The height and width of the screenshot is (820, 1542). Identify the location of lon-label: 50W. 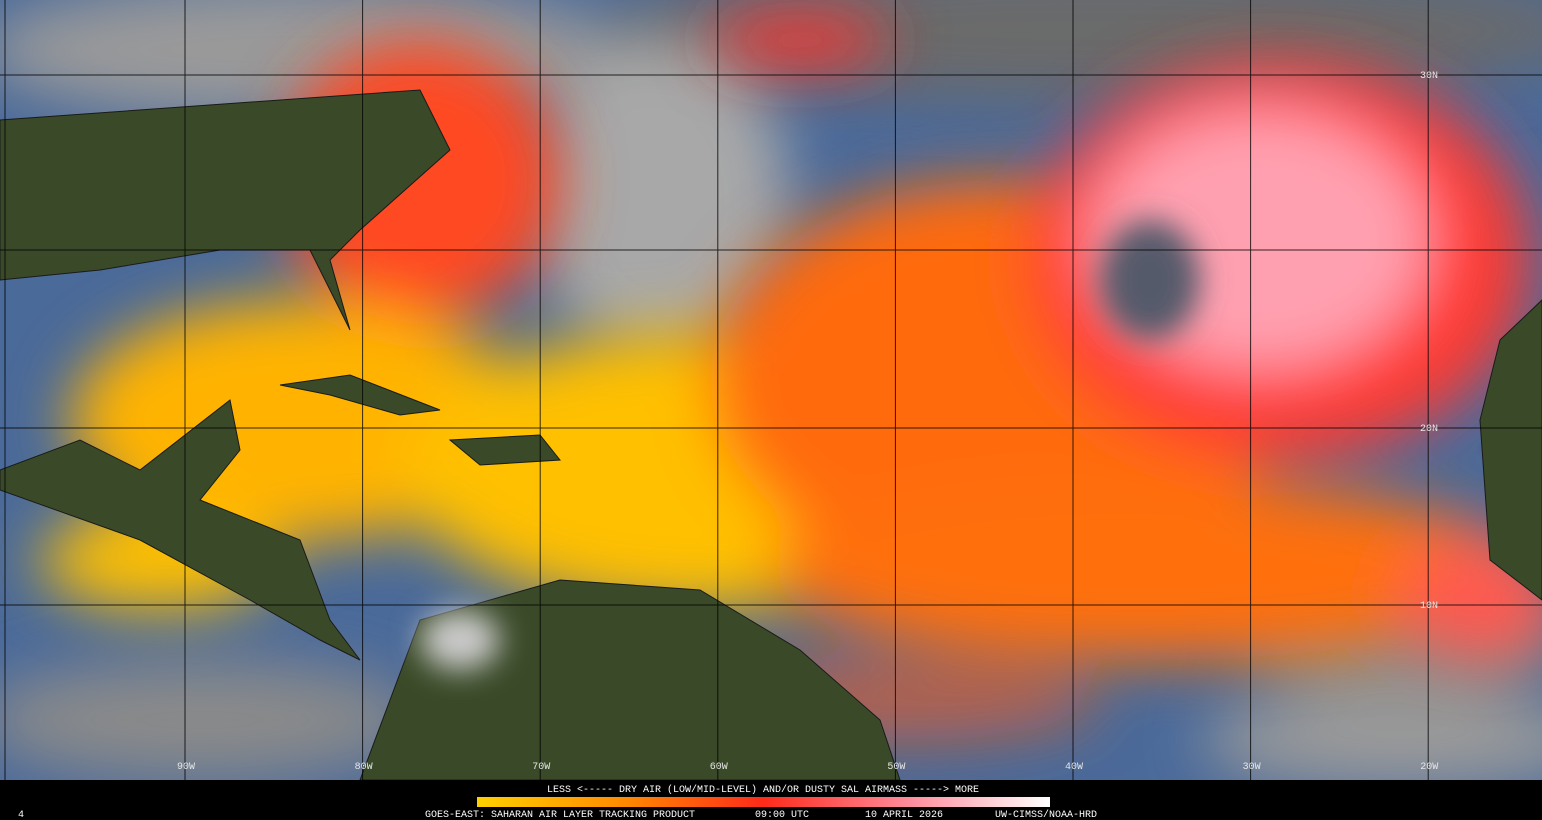
(896, 767).